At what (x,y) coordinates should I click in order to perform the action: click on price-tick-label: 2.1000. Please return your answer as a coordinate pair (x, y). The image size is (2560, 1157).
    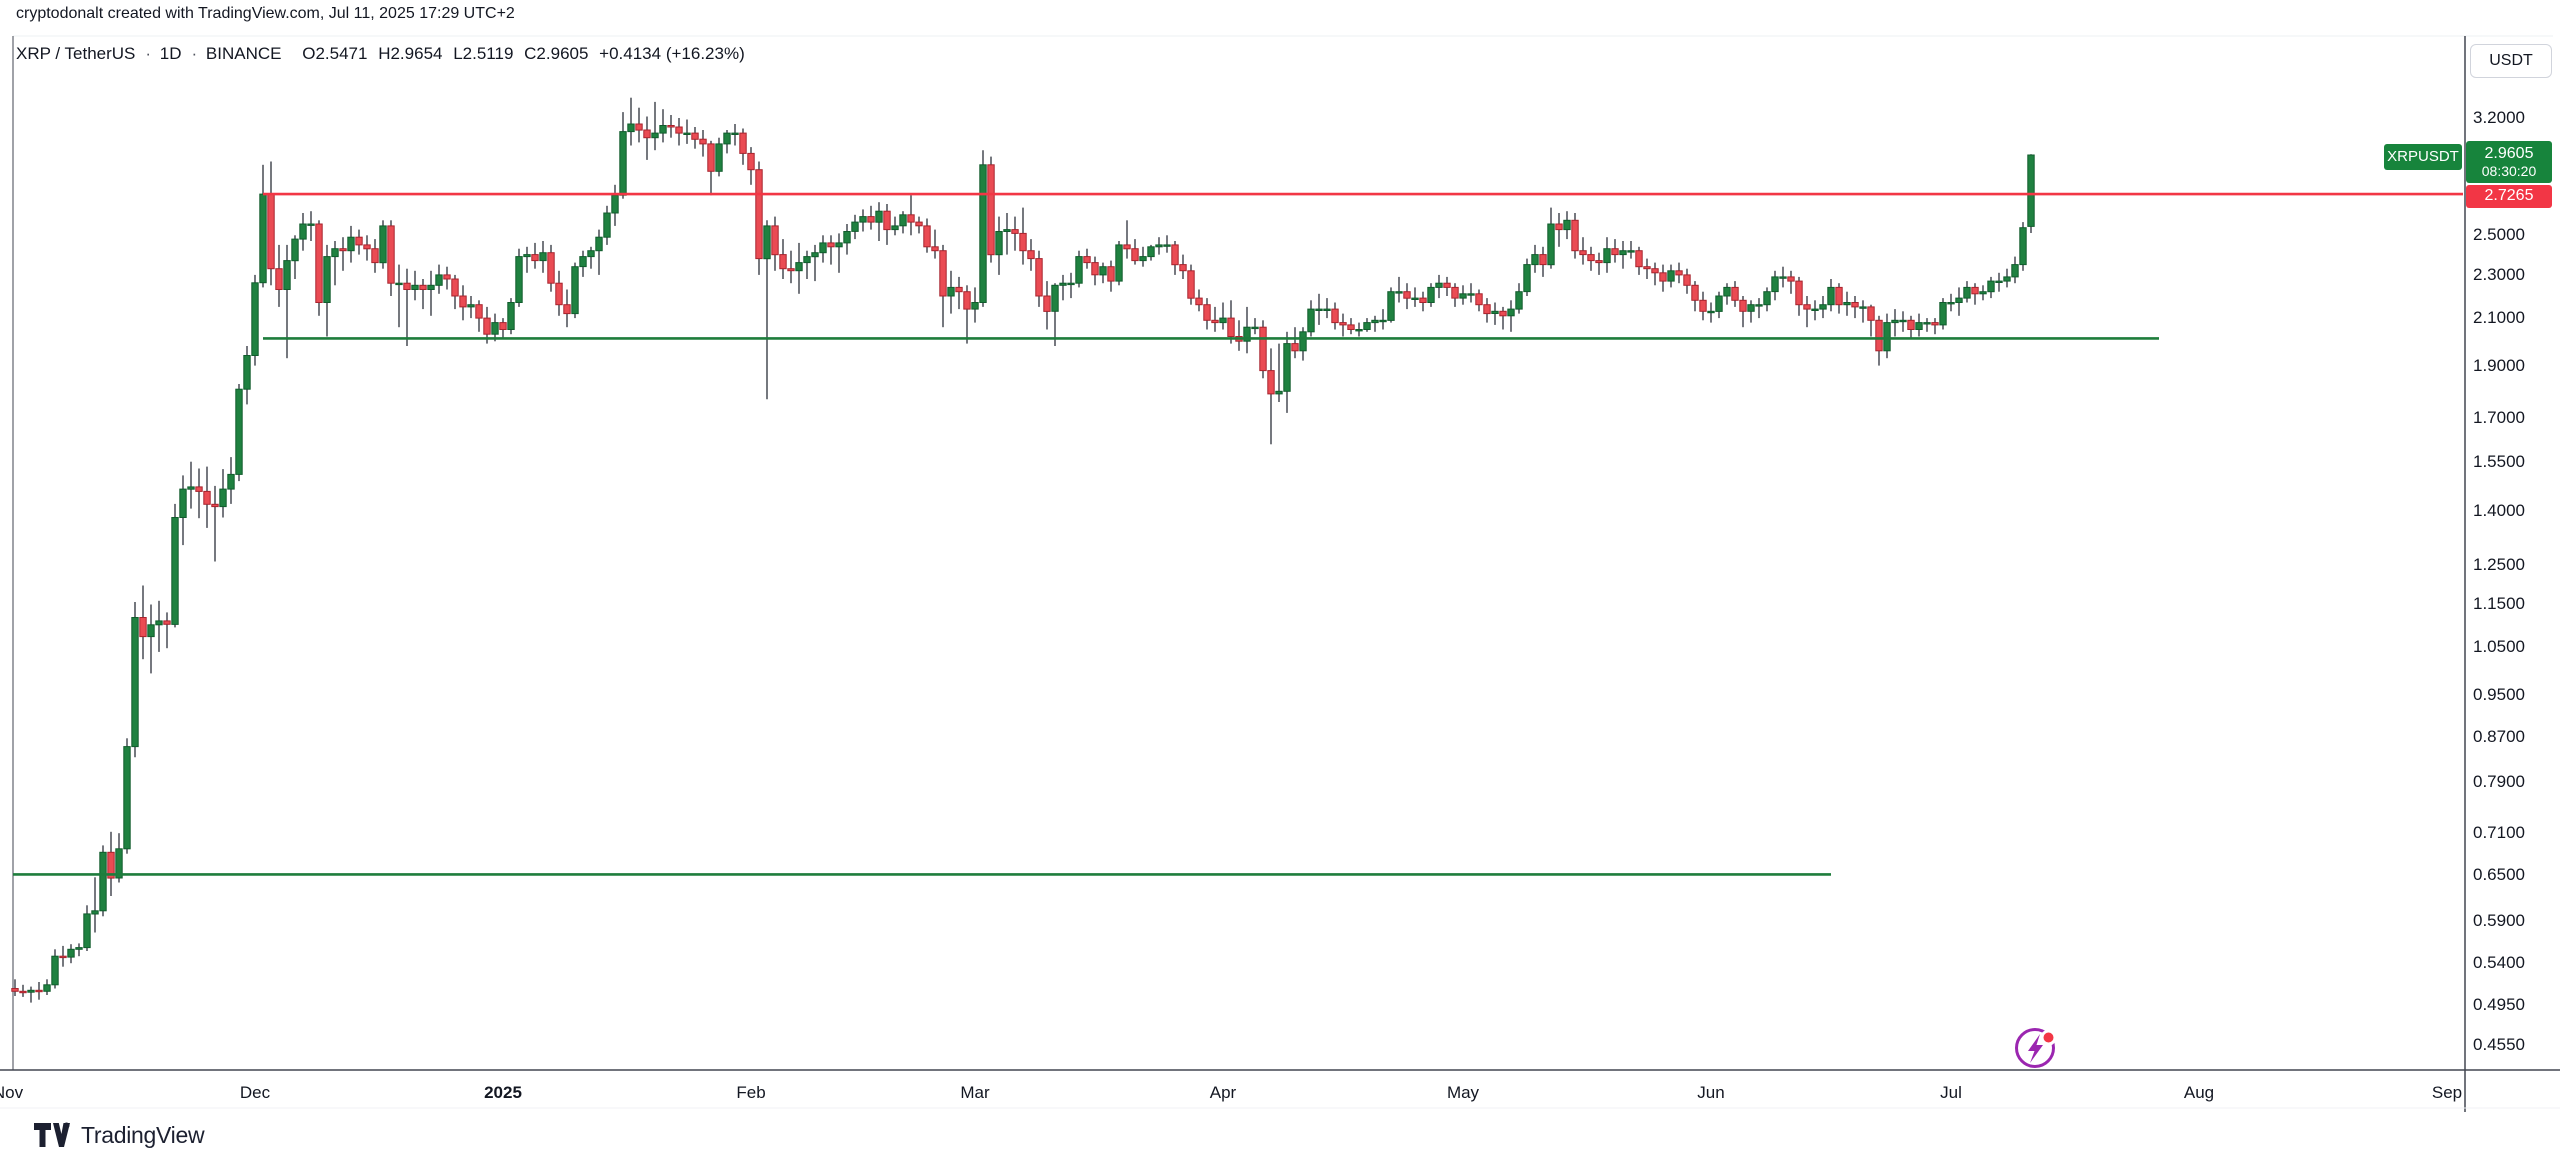
    Looking at the image, I should click on (2499, 317).